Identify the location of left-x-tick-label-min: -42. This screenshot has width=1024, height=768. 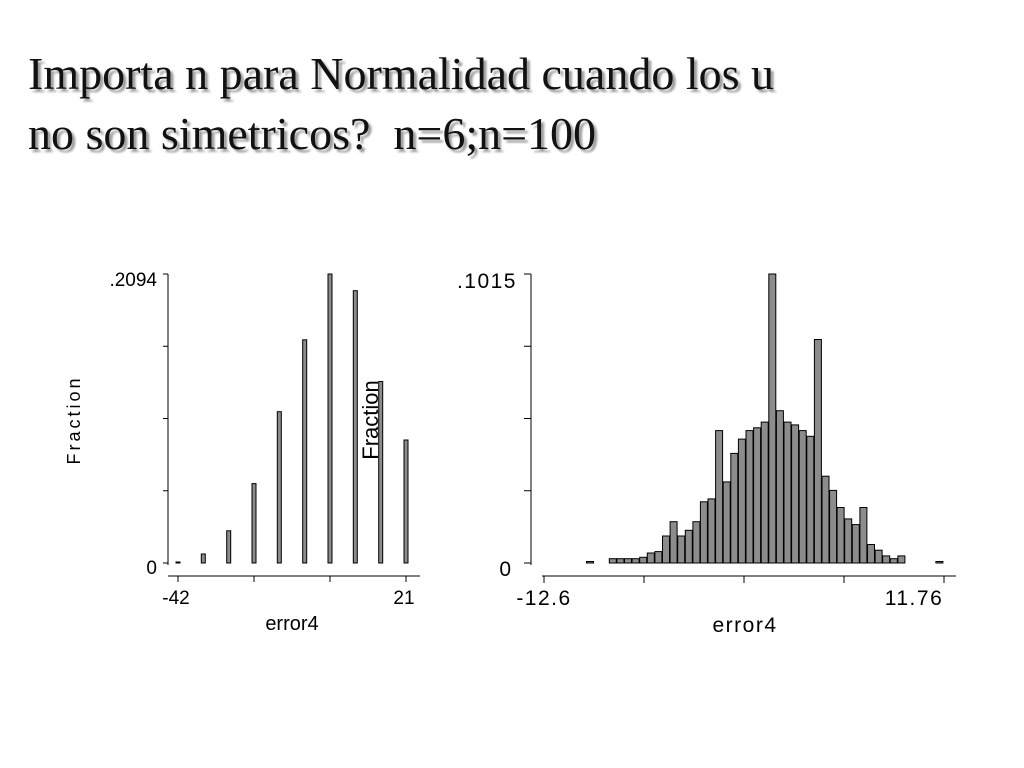
(175, 598).